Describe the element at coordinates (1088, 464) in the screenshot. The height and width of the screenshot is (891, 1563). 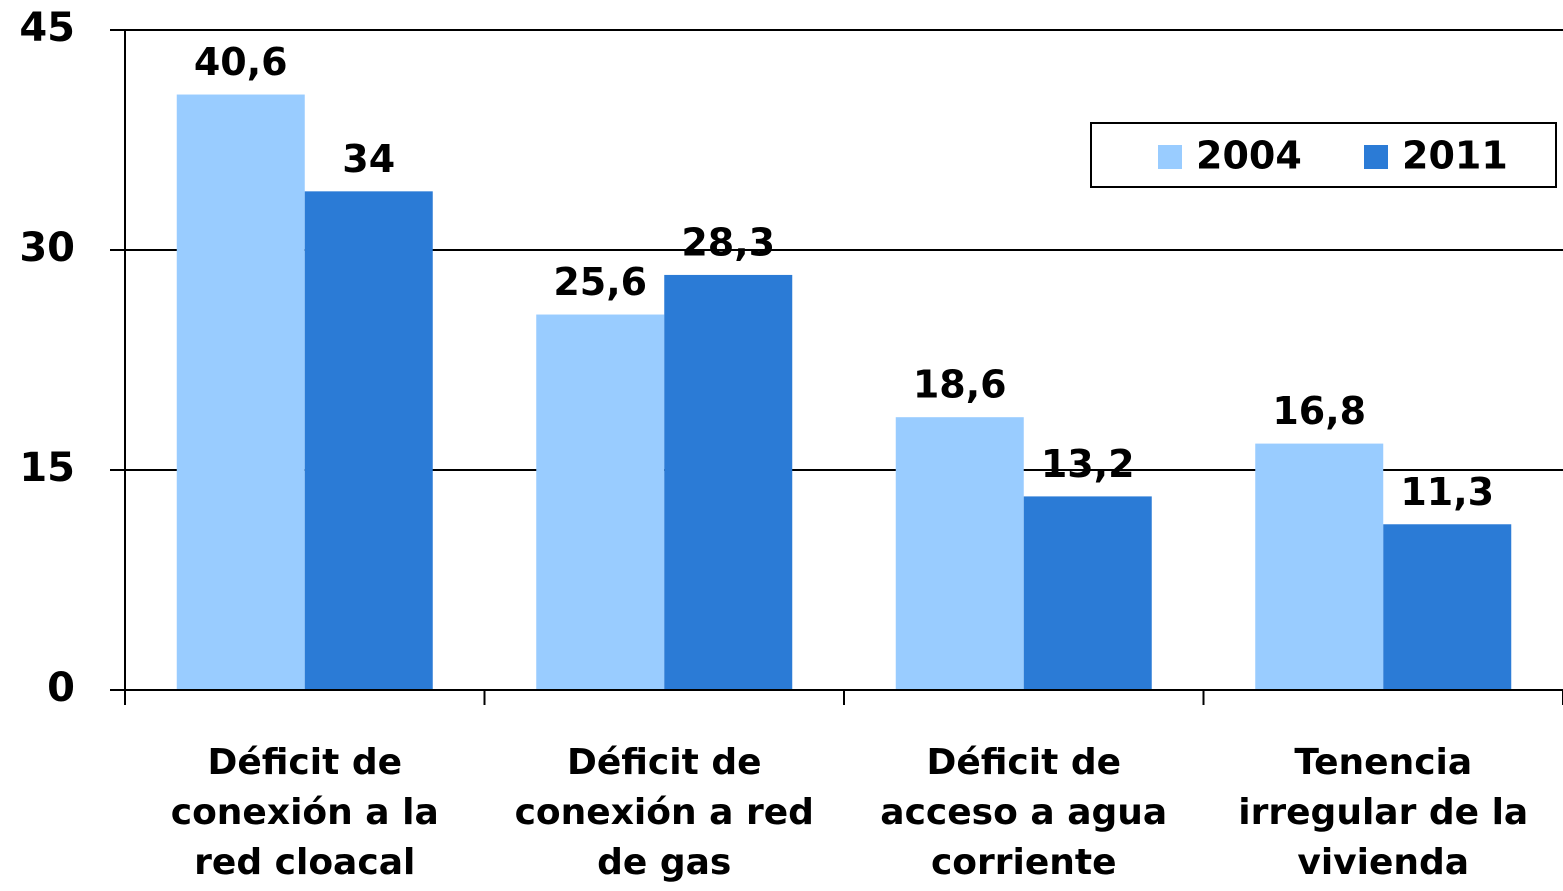
I see `data-label: 13,2` at that location.